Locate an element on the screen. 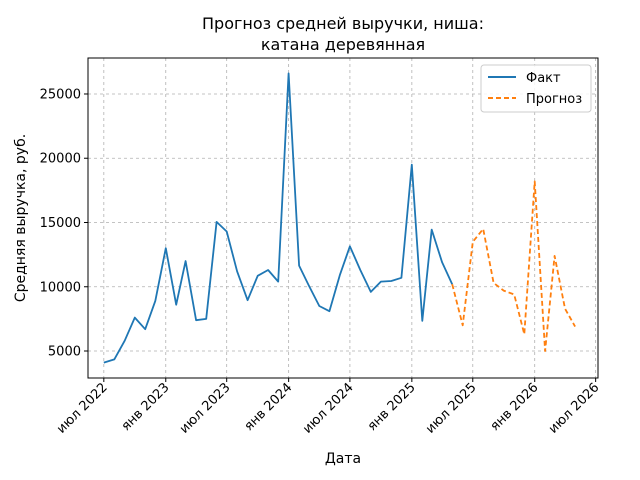 Image resolution: width=640 pixels, height=480 pixels. y-tick-label: 5000 is located at coordinates (64, 352).